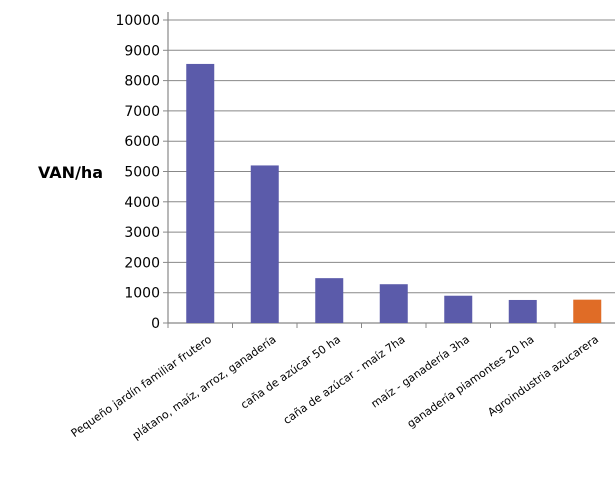 This screenshot has height=477, width=615. What do you see at coordinates (137, 21) in the screenshot?
I see `y-tick-label: 10000` at bounding box center [137, 21].